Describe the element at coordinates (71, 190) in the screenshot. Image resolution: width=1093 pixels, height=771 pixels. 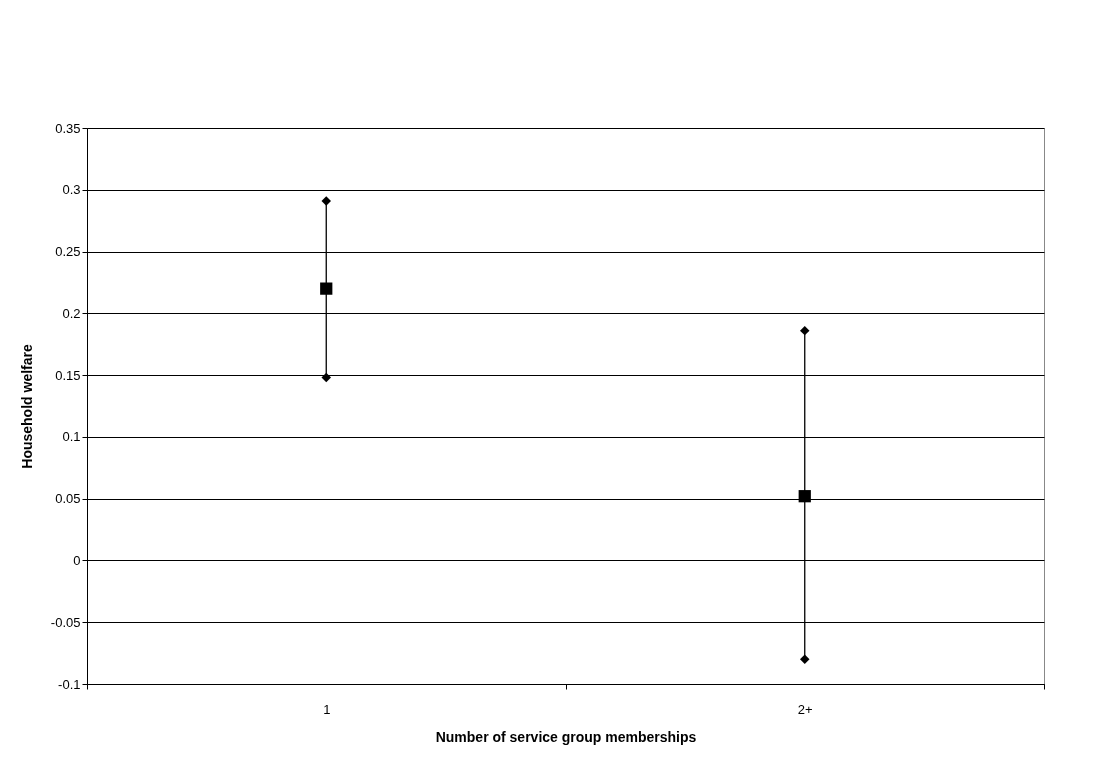
I see `y-tick-label: 0.3` at that location.